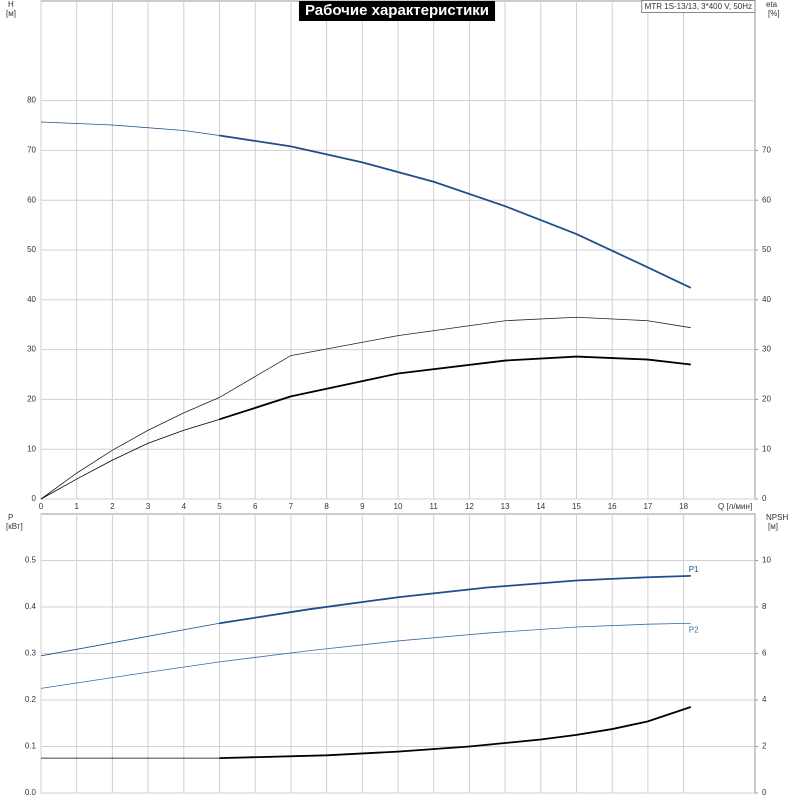  Describe the element at coordinates (398, 506) in the screenshot. I see `x-tick-label: 10` at that location.